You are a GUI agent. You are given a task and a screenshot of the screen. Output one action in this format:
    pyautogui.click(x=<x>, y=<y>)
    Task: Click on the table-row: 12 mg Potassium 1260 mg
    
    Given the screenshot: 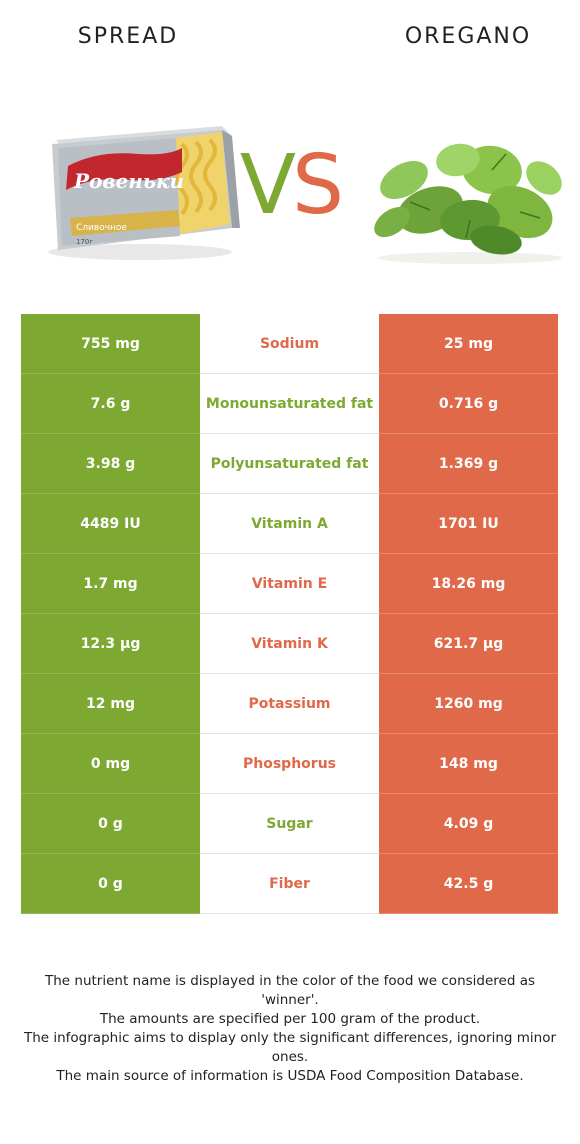 What is the action you would take?
    pyautogui.click(x=289, y=704)
    